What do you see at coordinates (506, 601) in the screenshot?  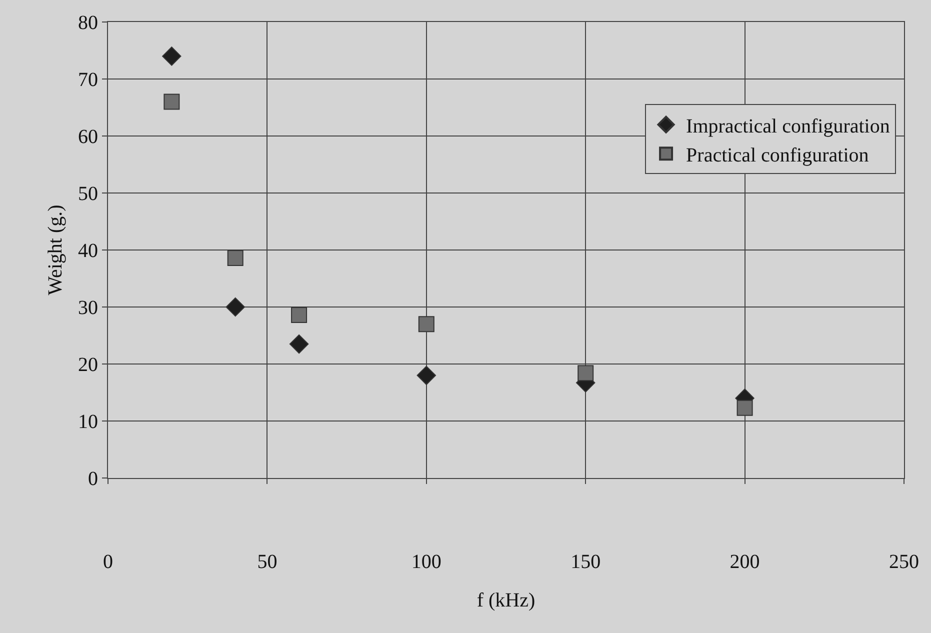 I see `x-axis-title: f (kHz)` at bounding box center [506, 601].